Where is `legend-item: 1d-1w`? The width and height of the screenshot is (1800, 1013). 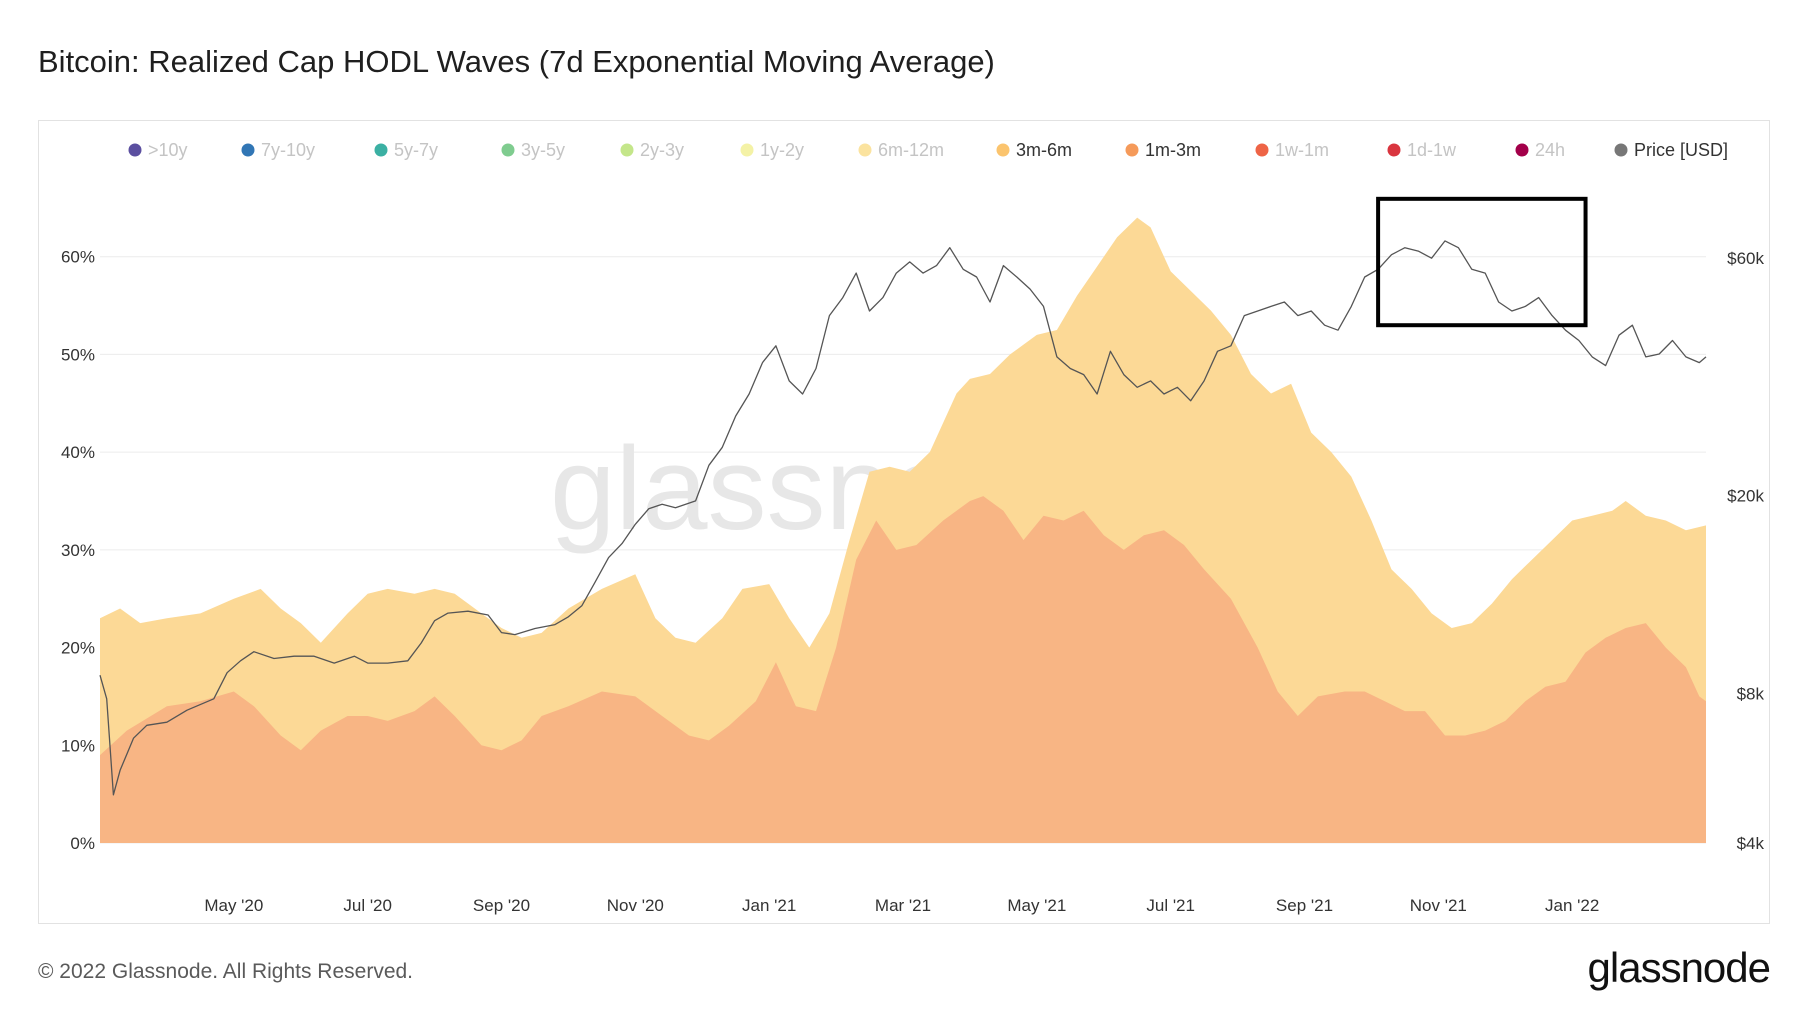 legend-item: 1d-1w is located at coordinates (1422, 150).